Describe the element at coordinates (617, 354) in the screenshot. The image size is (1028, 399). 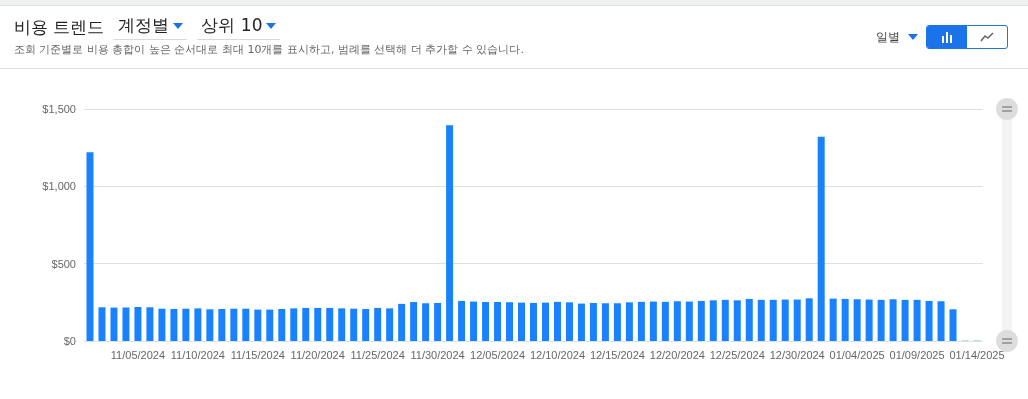
I see `x-tick-label: 12/15/2024` at that location.